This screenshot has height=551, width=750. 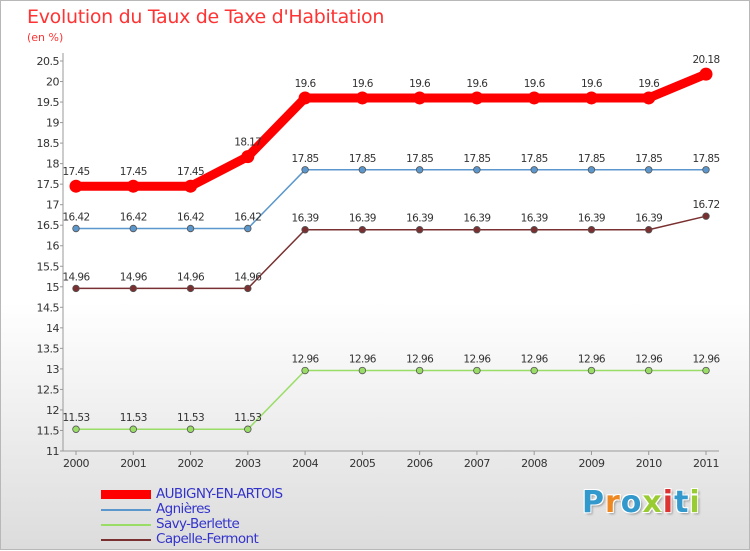 I want to click on y-tick-label: 12, so click(x=52, y=410).